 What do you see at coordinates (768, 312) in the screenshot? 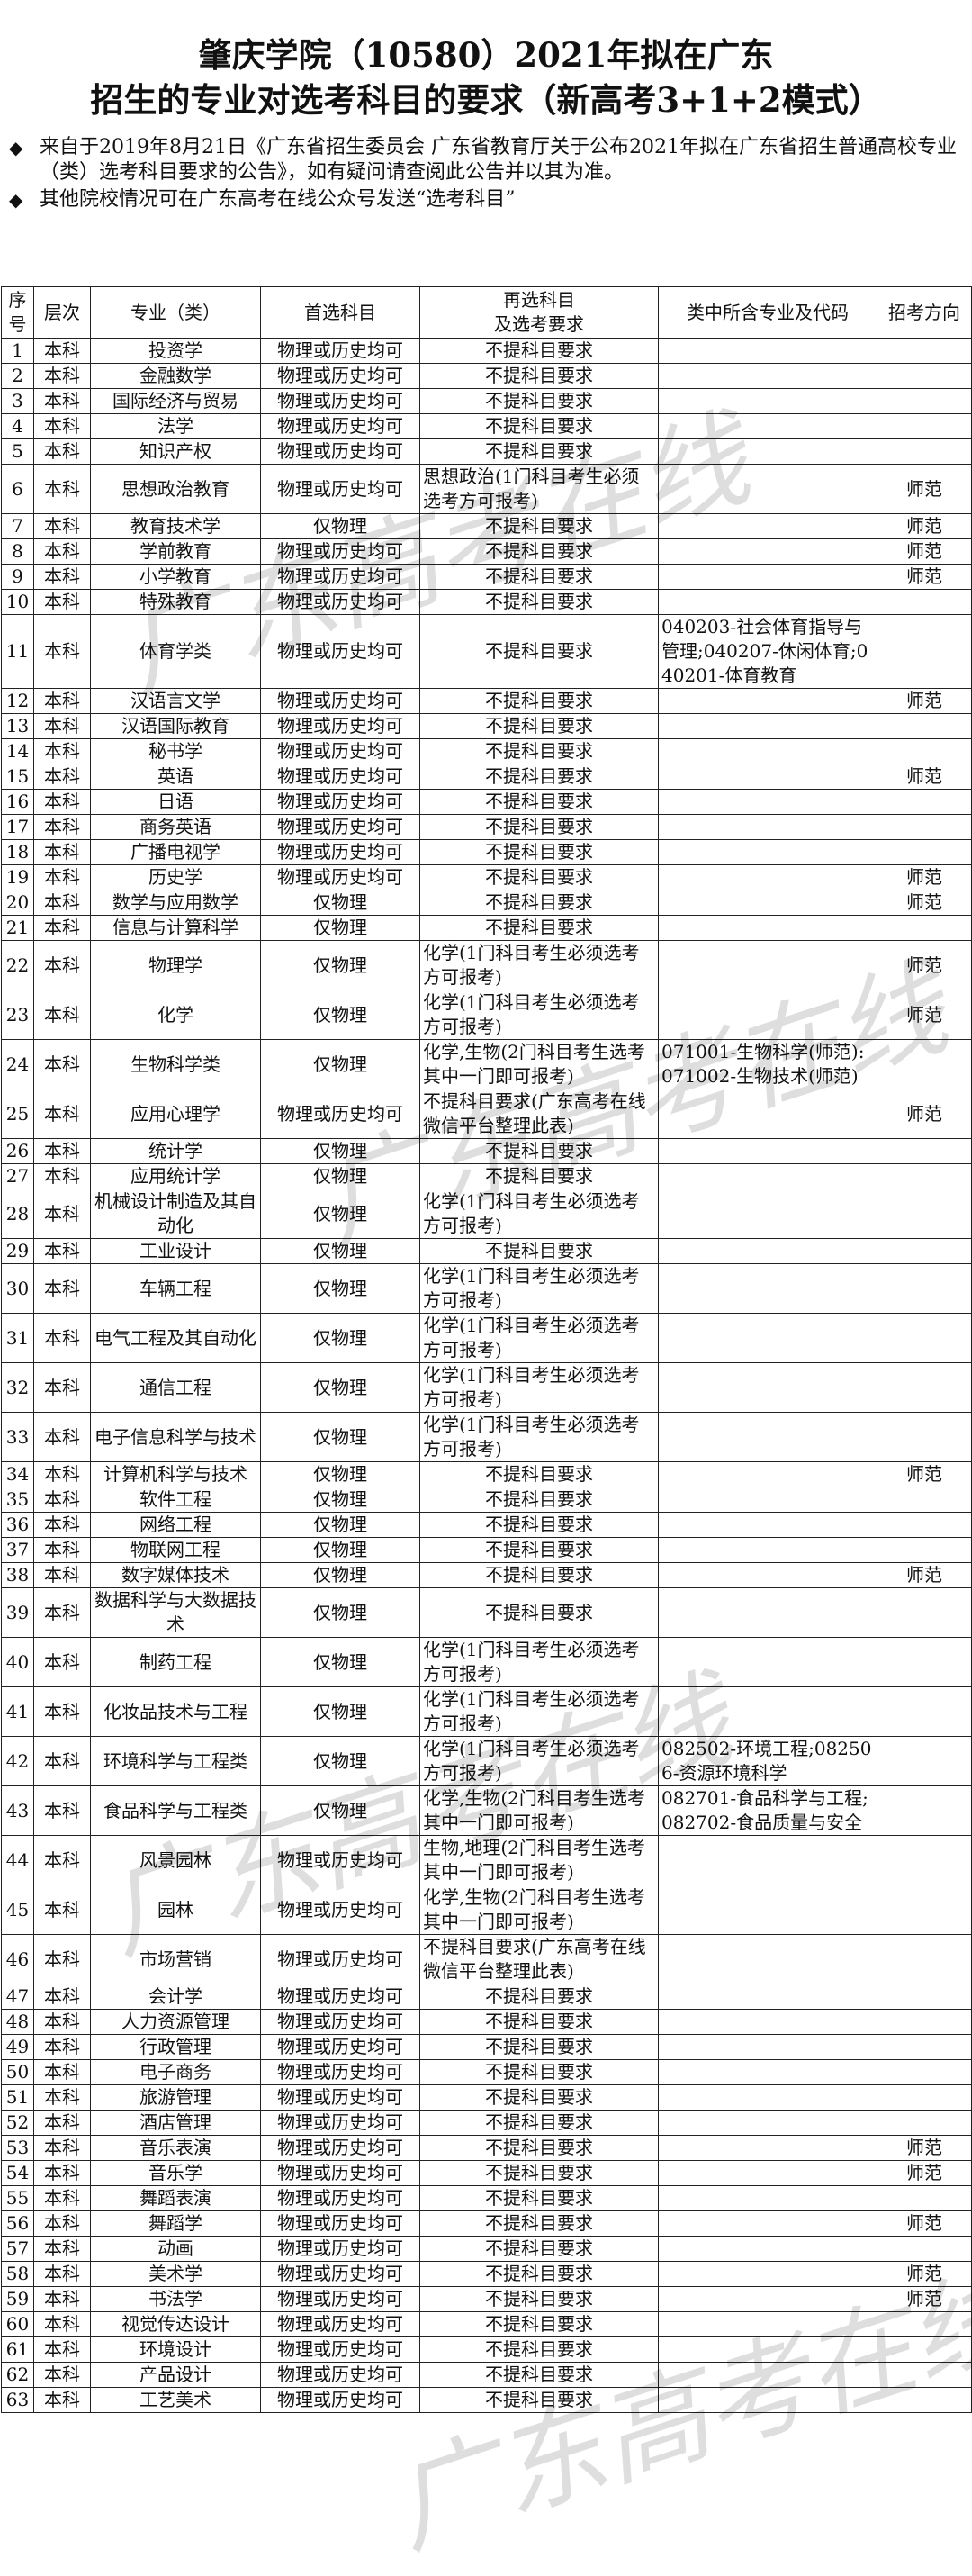
I see `column-header: 类中所含专业及代码` at bounding box center [768, 312].